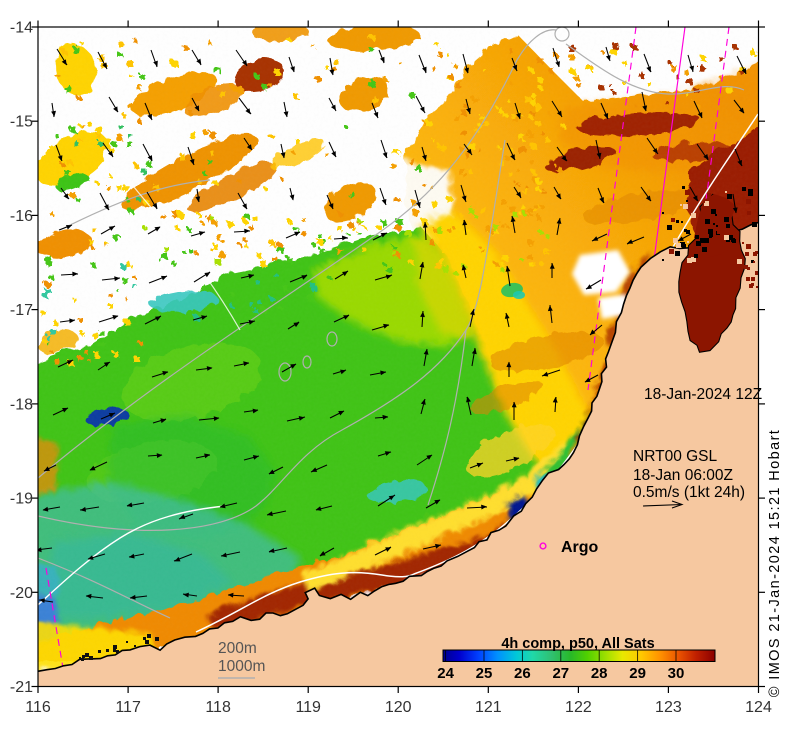 This screenshot has height=733, width=800. I want to click on svg-text: 122, so click(578, 707).